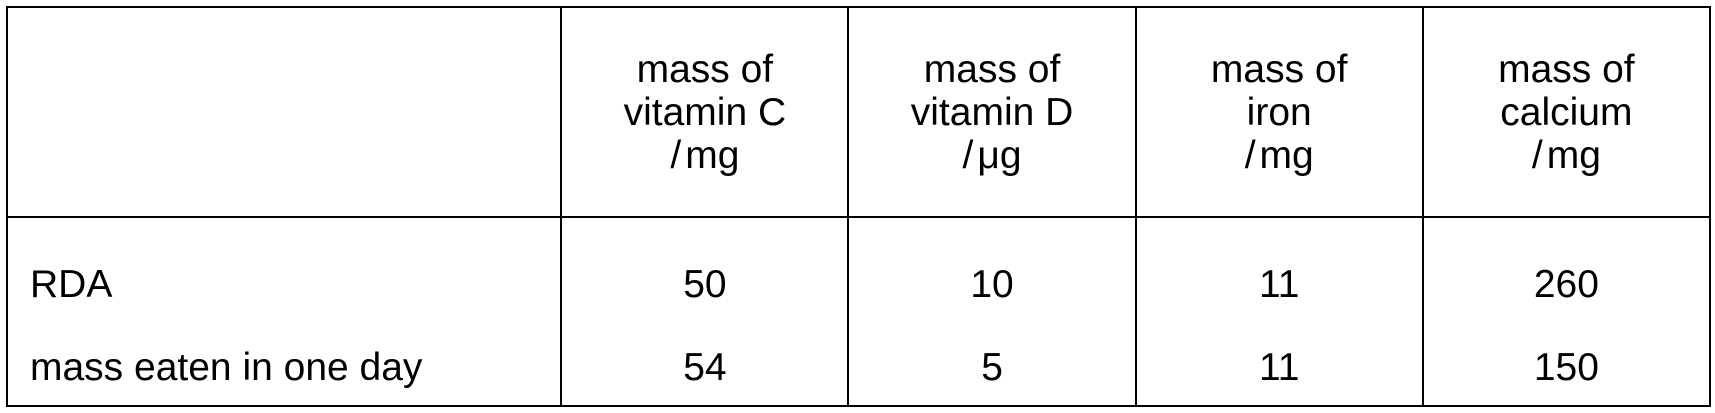 This screenshot has height=413, width=1715. I want to click on cell-calcium: 150, so click(1566, 369).